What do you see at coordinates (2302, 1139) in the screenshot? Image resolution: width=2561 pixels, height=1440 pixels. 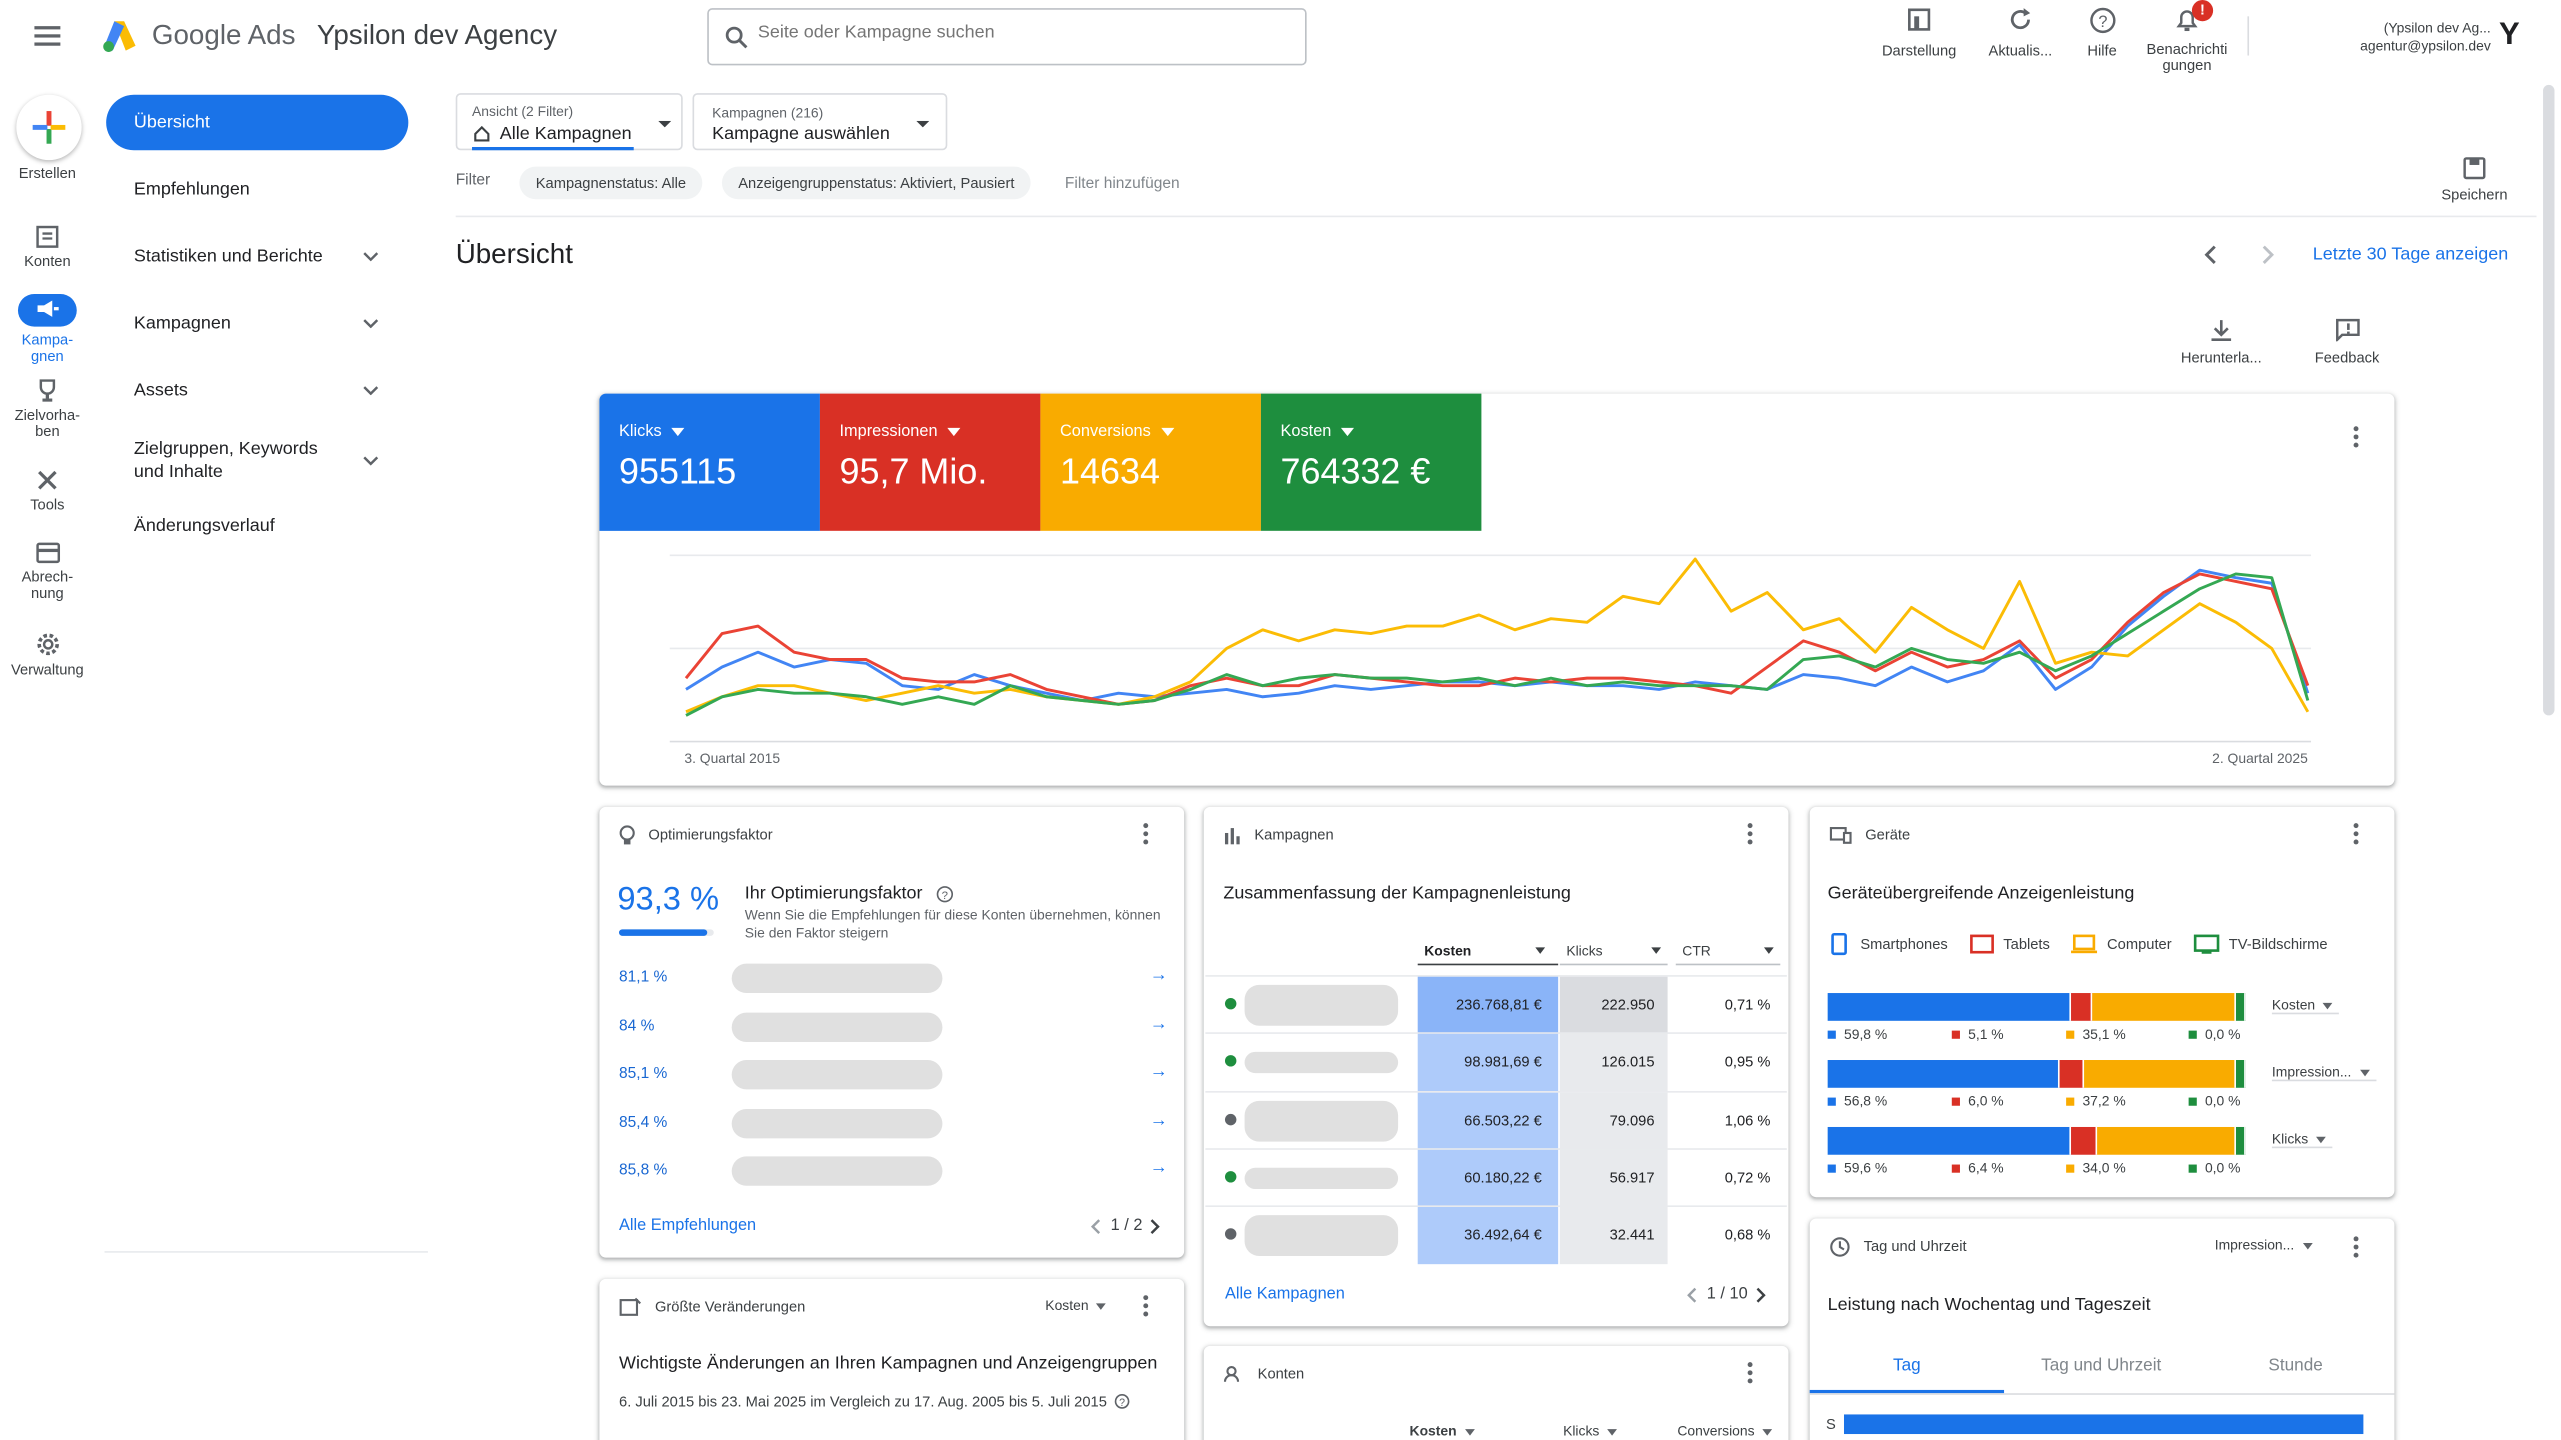 I see `device-metric-dropdown: Klicks` at bounding box center [2302, 1139].